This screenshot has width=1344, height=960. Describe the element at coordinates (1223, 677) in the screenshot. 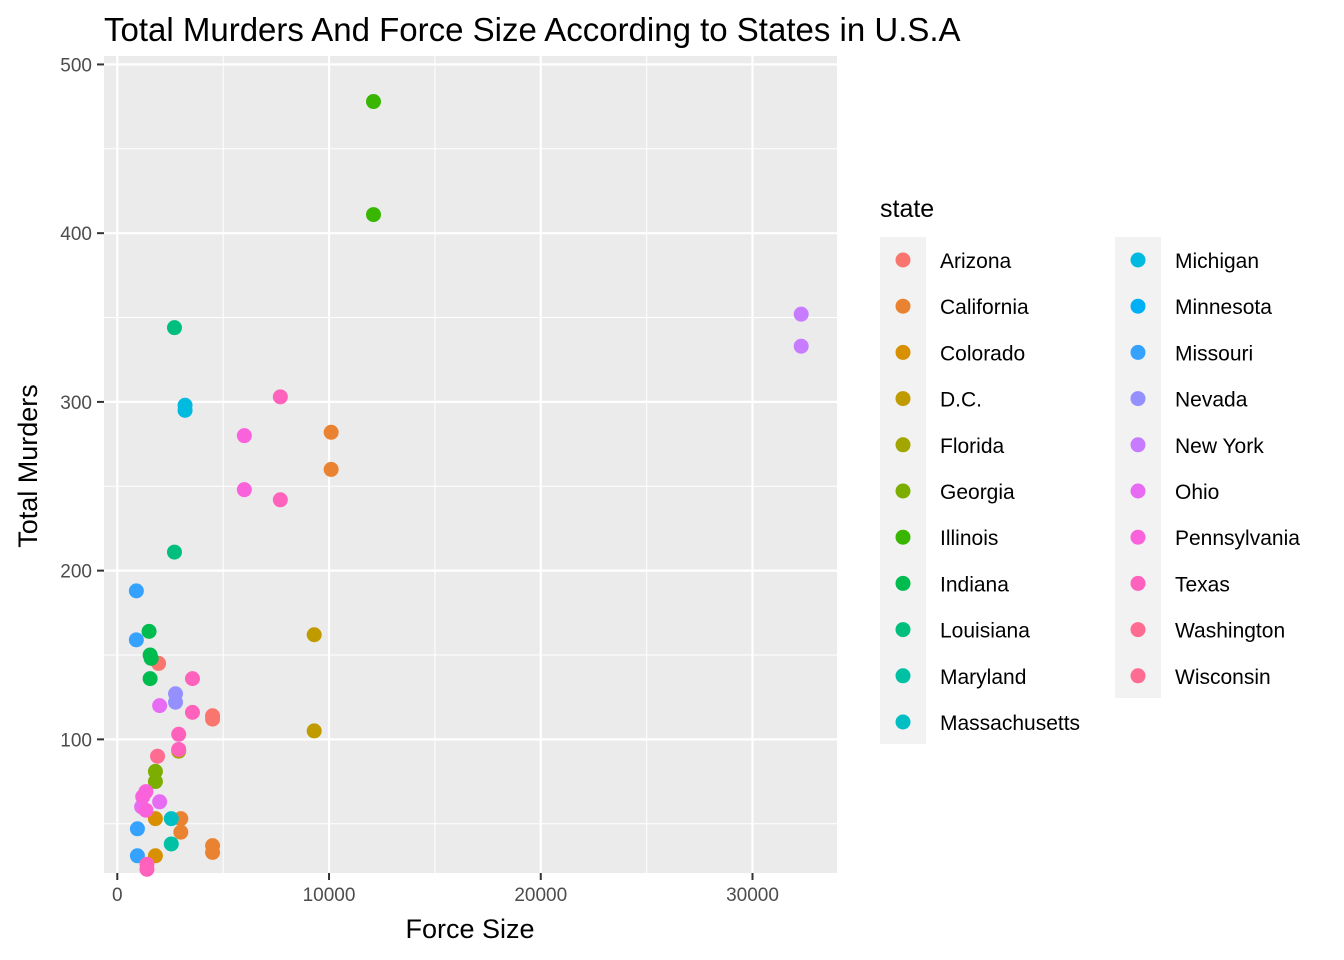

I see `legend-label: Wisconsin` at that location.